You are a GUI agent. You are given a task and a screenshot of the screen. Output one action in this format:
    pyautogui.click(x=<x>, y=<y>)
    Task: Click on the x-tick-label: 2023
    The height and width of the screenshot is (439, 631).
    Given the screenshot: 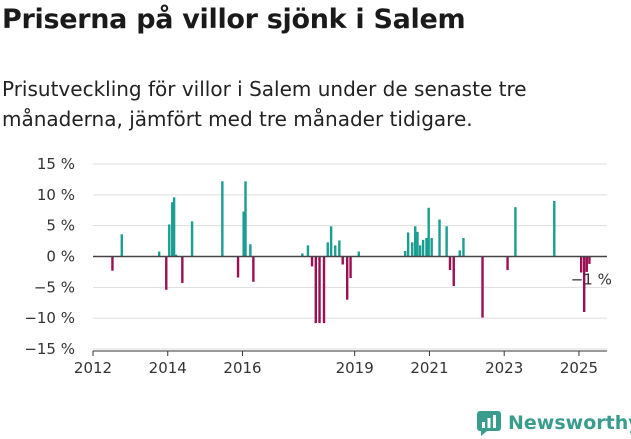 What is the action you would take?
    pyautogui.click(x=504, y=368)
    